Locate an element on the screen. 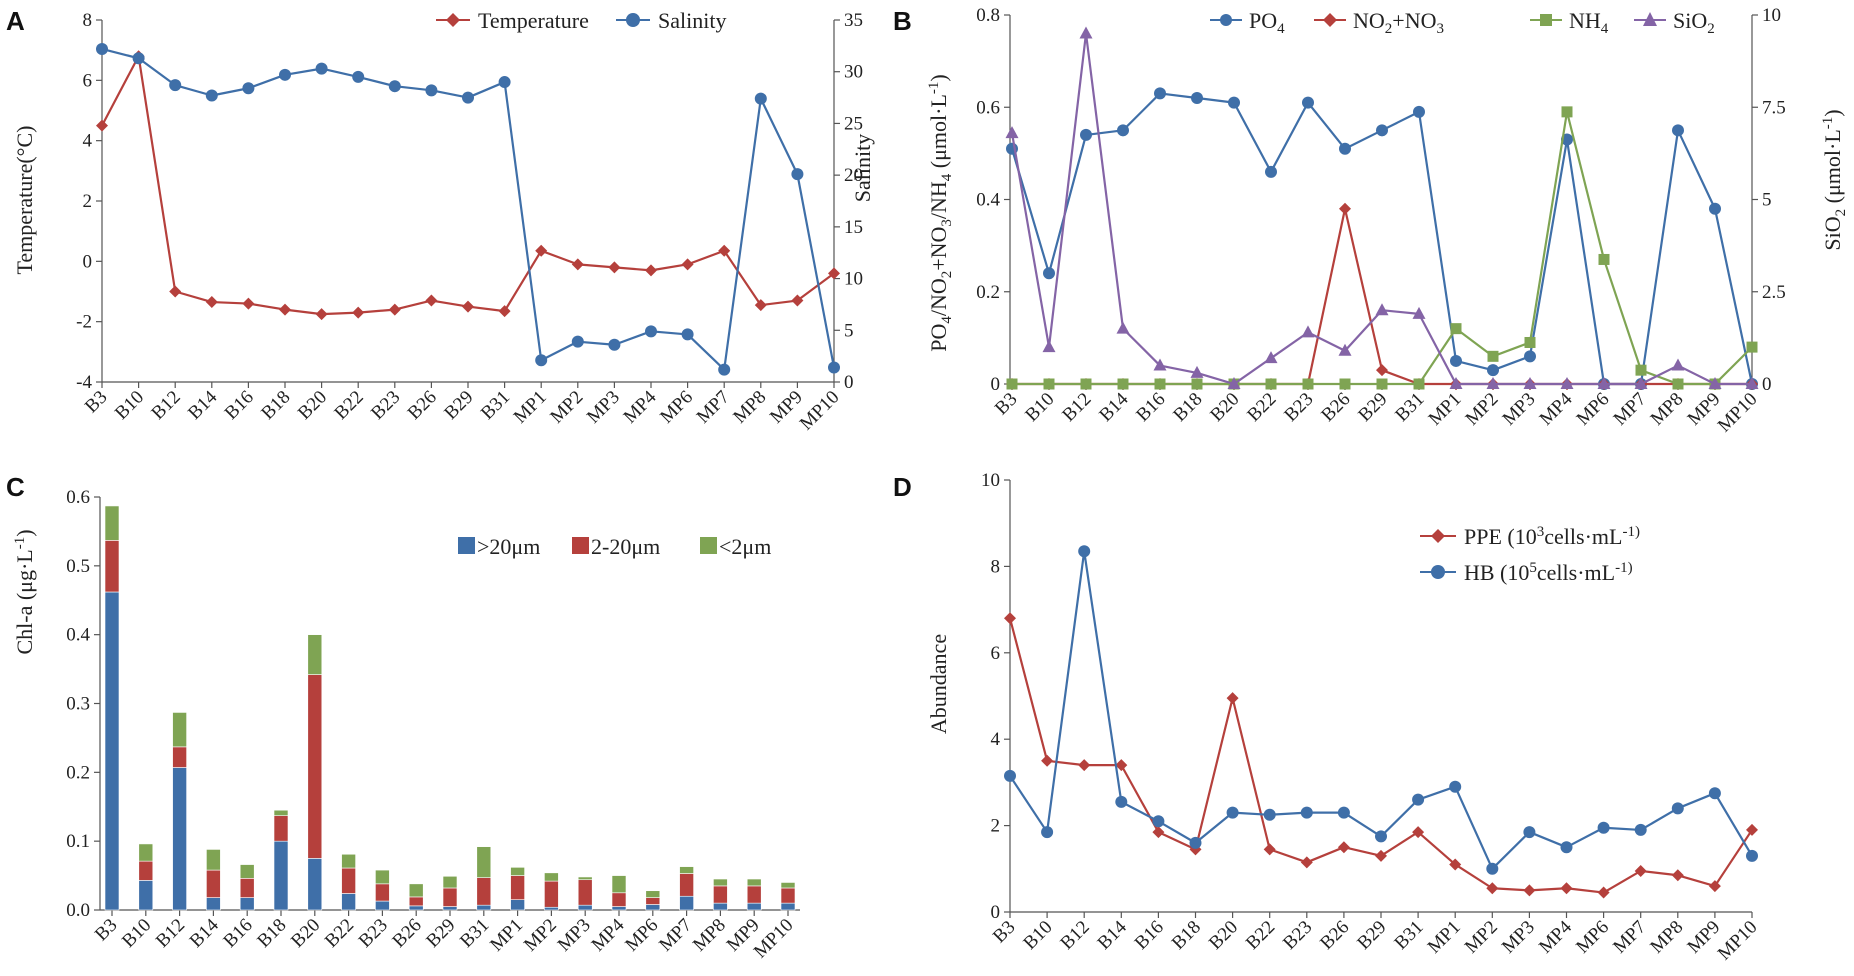 The height and width of the screenshot is (976, 1854). chart-c-bar-20-m-b14 is located at coordinates (213, 904).